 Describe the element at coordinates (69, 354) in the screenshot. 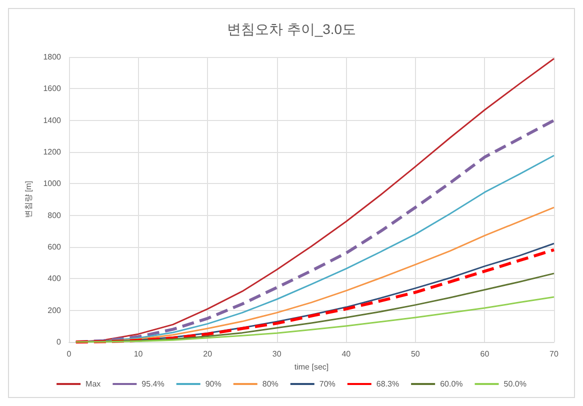

I see `x-tick-label: 0` at that location.